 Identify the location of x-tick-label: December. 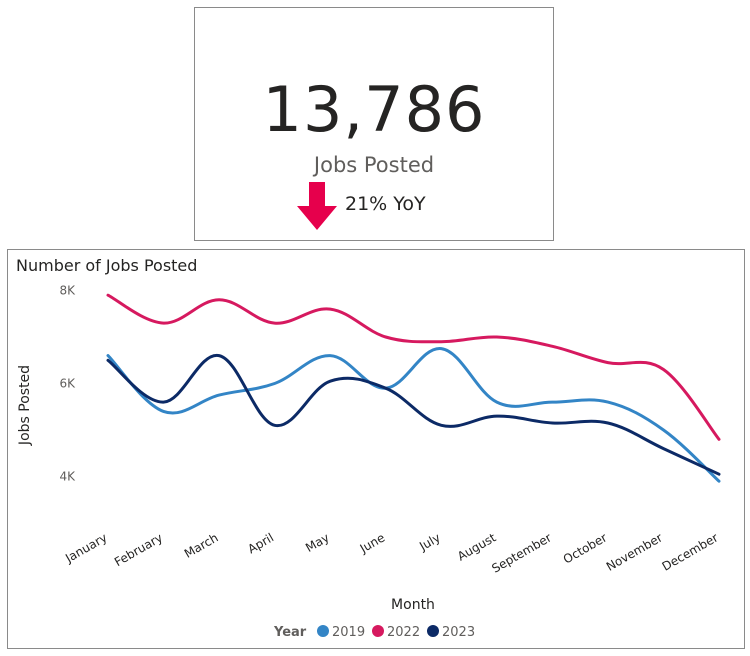
(690, 551).